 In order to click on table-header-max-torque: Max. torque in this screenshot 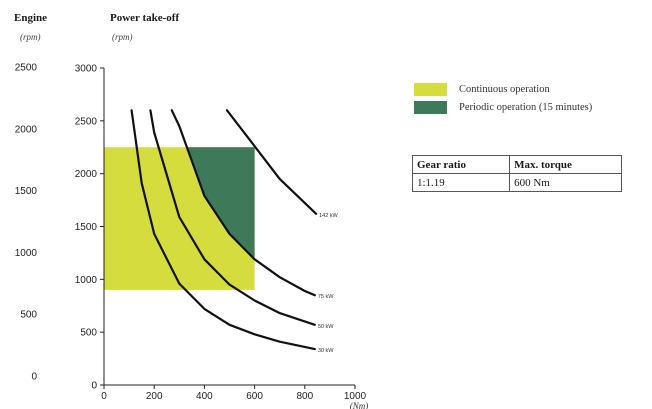, I will do `click(565, 164)`.